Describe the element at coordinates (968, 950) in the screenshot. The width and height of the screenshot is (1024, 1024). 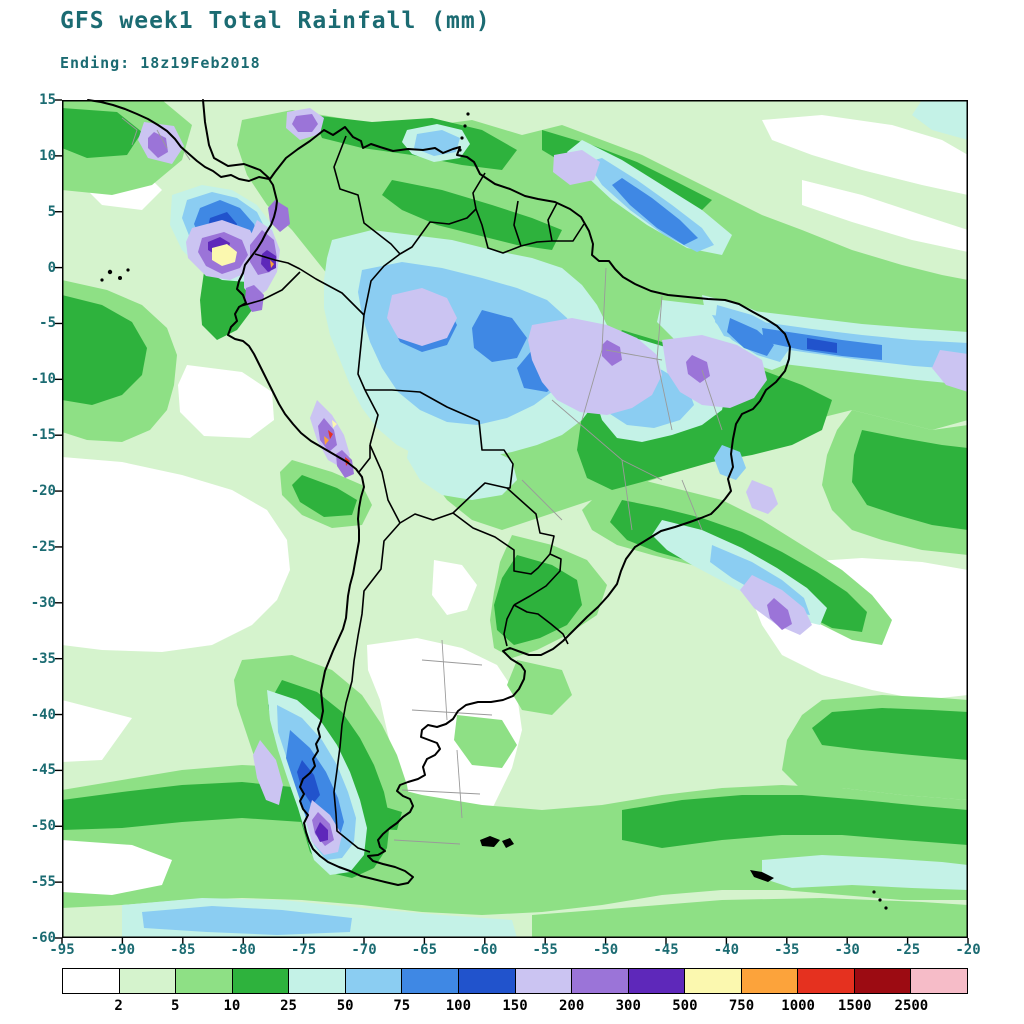
I see `lon-tick-label: -20` at that location.